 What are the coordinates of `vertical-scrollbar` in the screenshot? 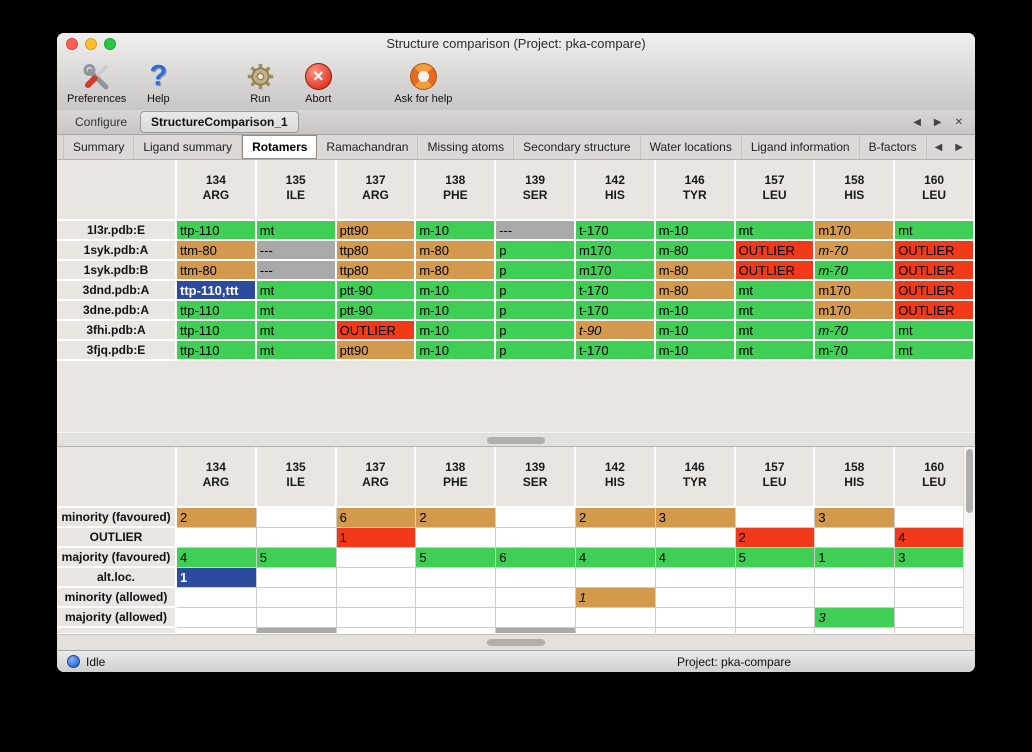 It's located at (969, 540).